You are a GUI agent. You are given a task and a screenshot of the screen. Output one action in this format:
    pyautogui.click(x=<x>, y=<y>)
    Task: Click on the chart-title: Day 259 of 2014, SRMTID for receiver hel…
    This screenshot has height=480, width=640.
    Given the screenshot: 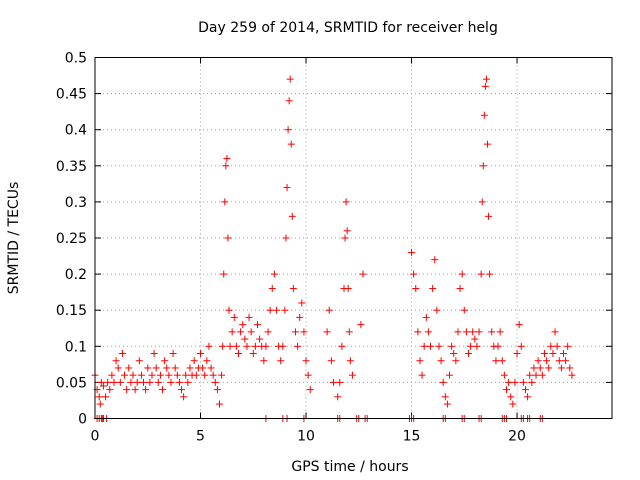 What is the action you would take?
    pyautogui.click(x=348, y=28)
    